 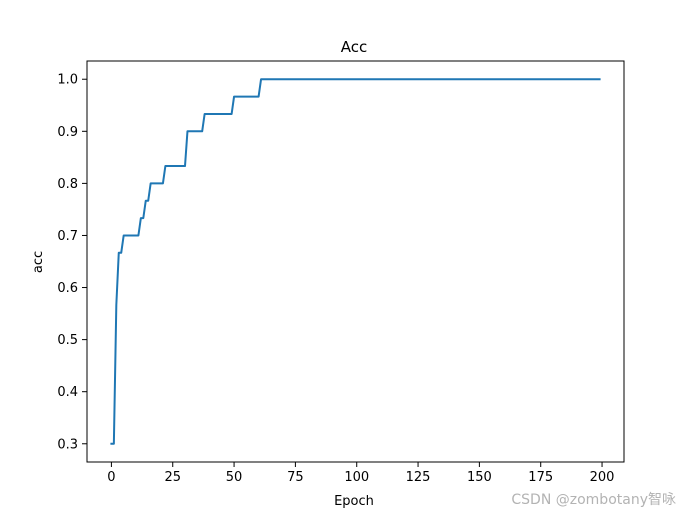 What do you see at coordinates (67, 184) in the screenshot?
I see `y-tick-label: 0.8` at bounding box center [67, 184].